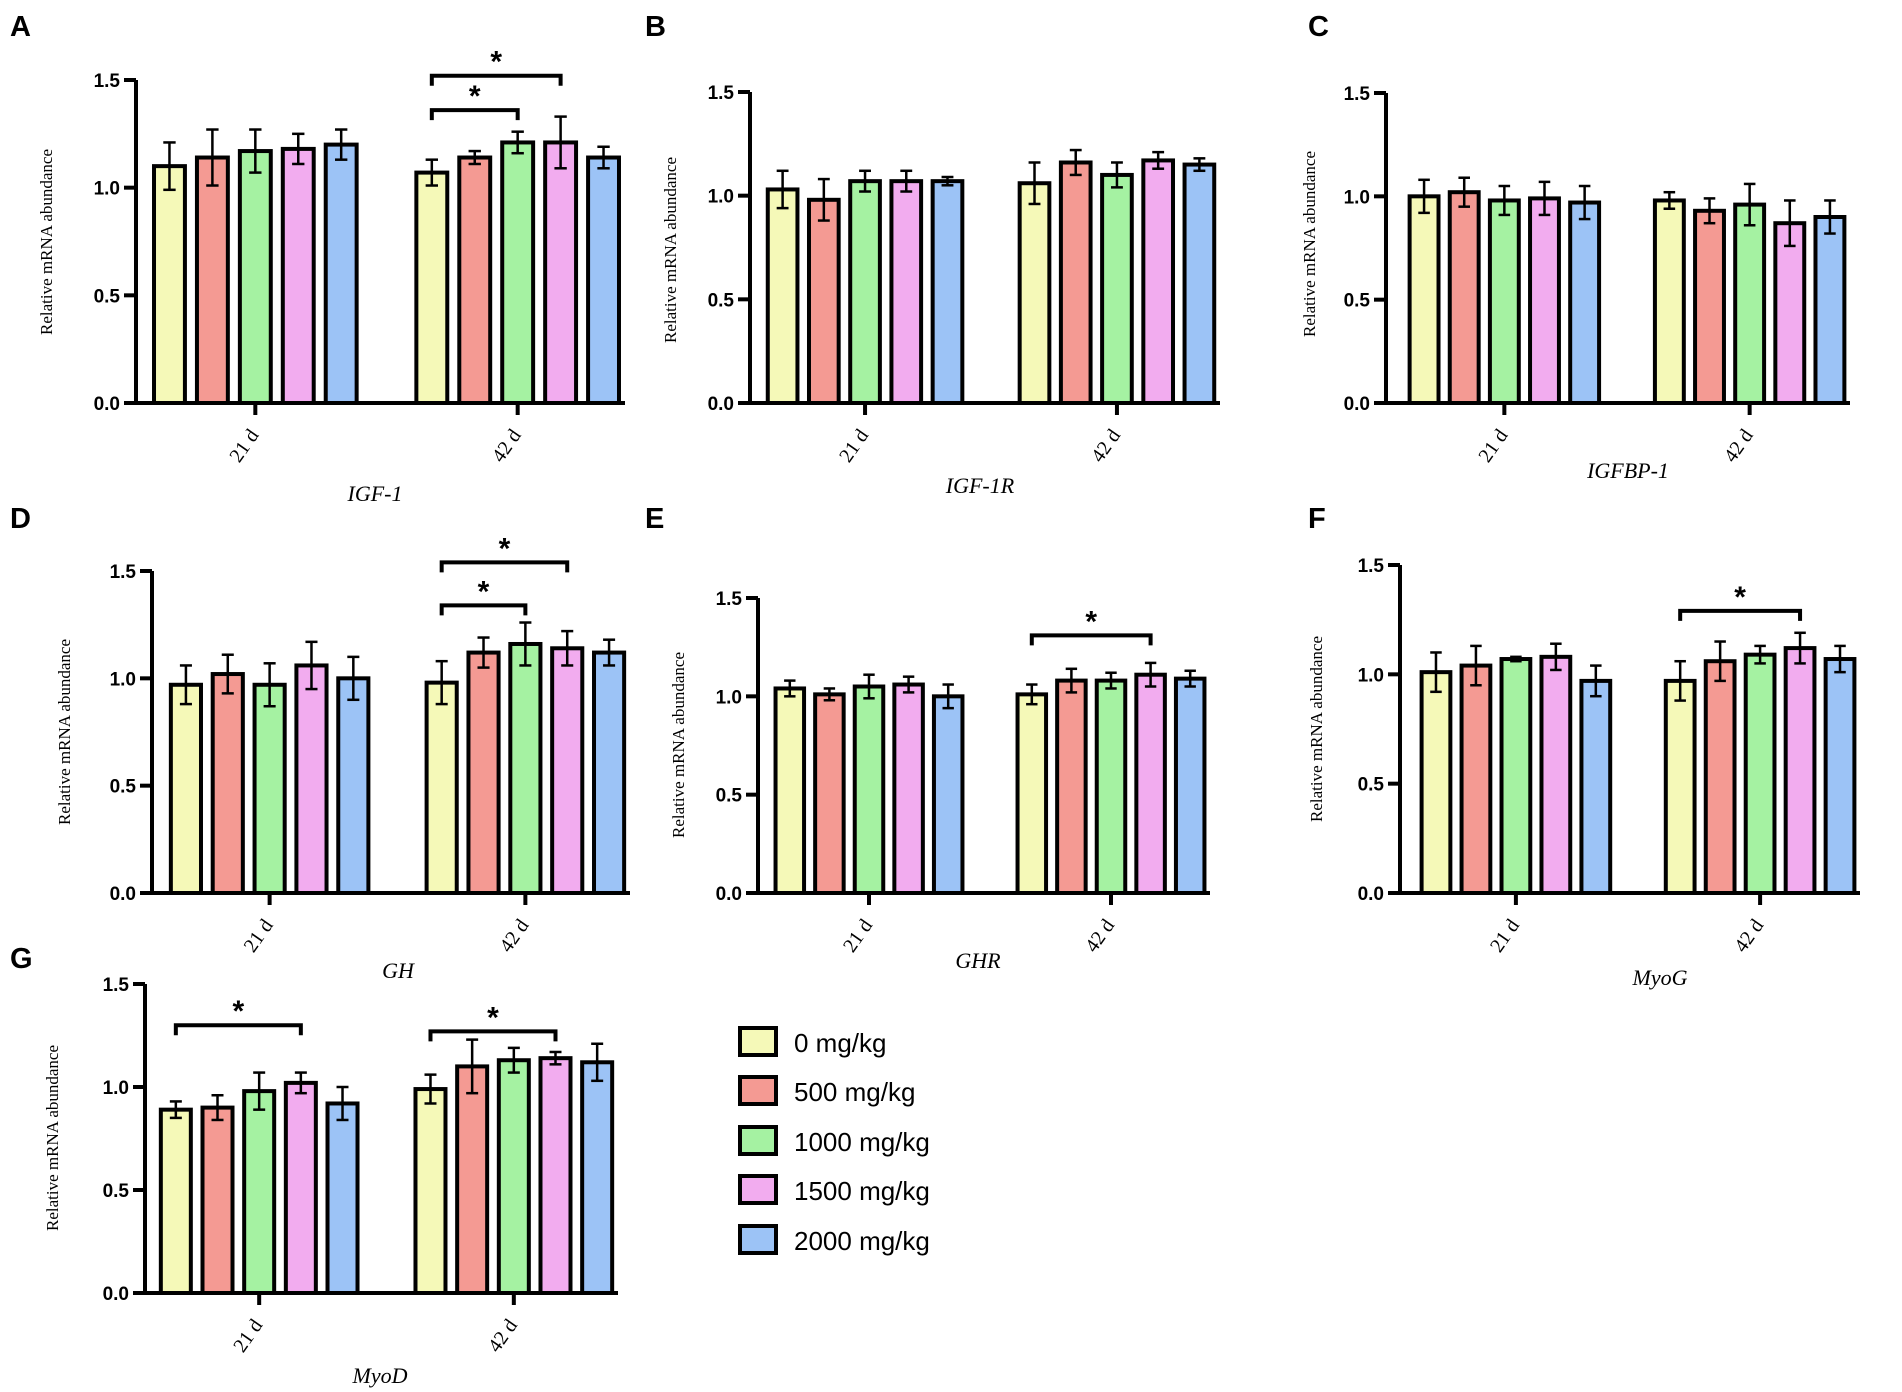 This screenshot has width=1902, height=1392. Describe the element at coordinates (1627, 470) in the screenshot. I see `gene-title: IGFBP-1` at that location.